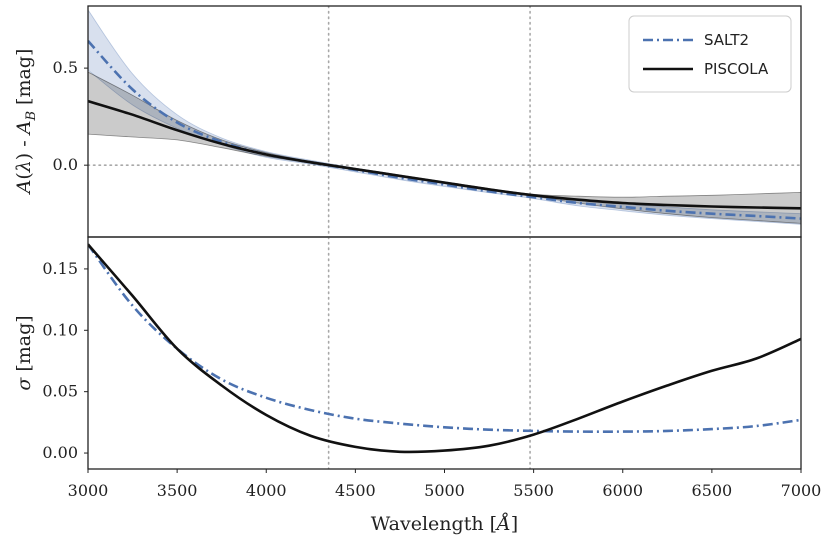 This screenshot has width=831, height=547. I want to click on top-y-axis-label: A(λ) - AB [mag], so click(26, 122).